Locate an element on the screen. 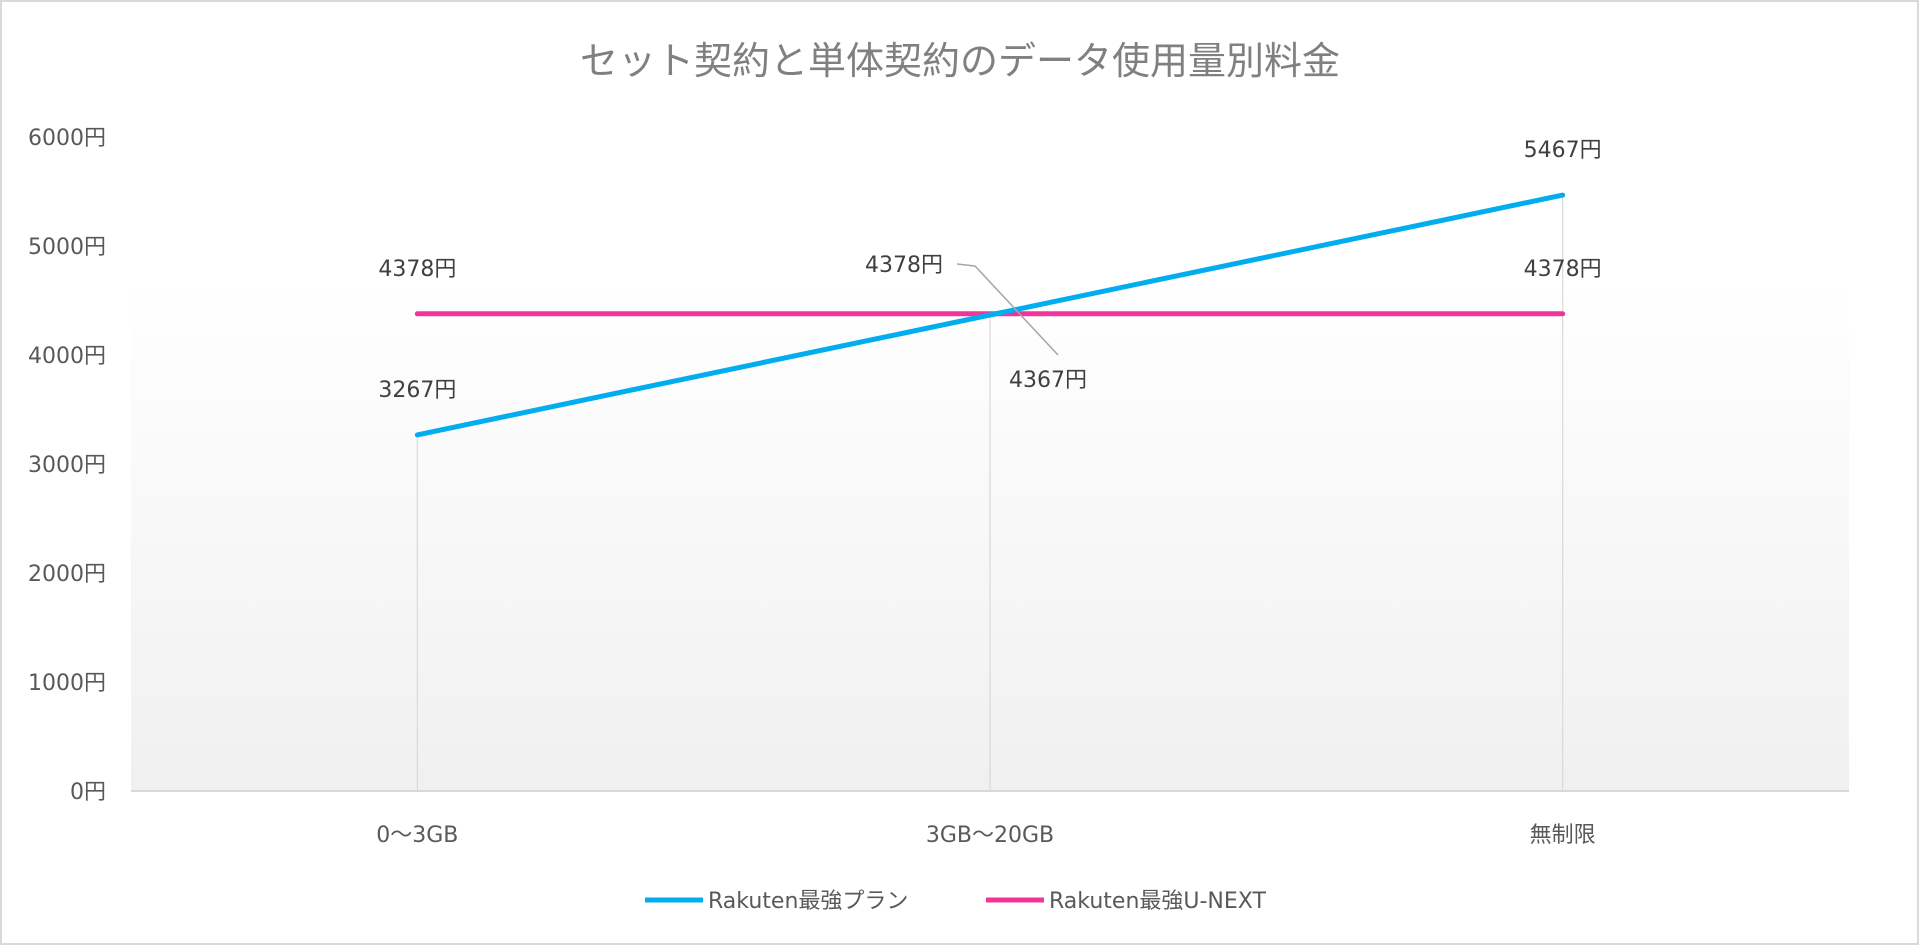  y-tick-label: 4000円 is located at coordinates (67, 356).